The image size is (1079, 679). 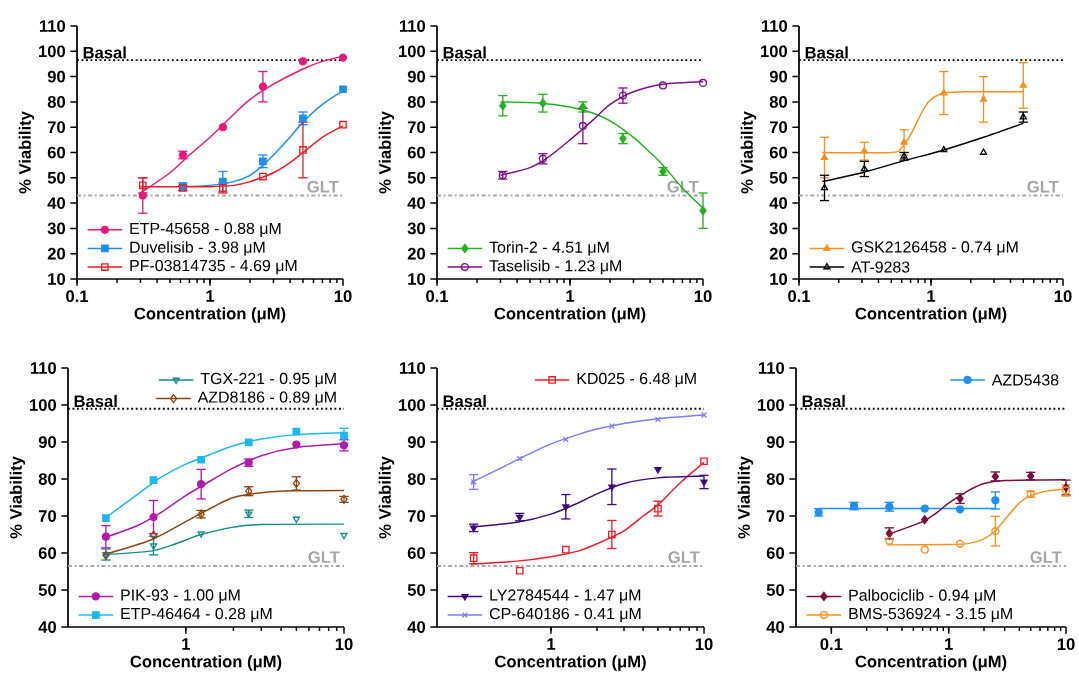 I want to click on legend-label: Taselisib - 1.23 μM, so click(x=555, y=267).